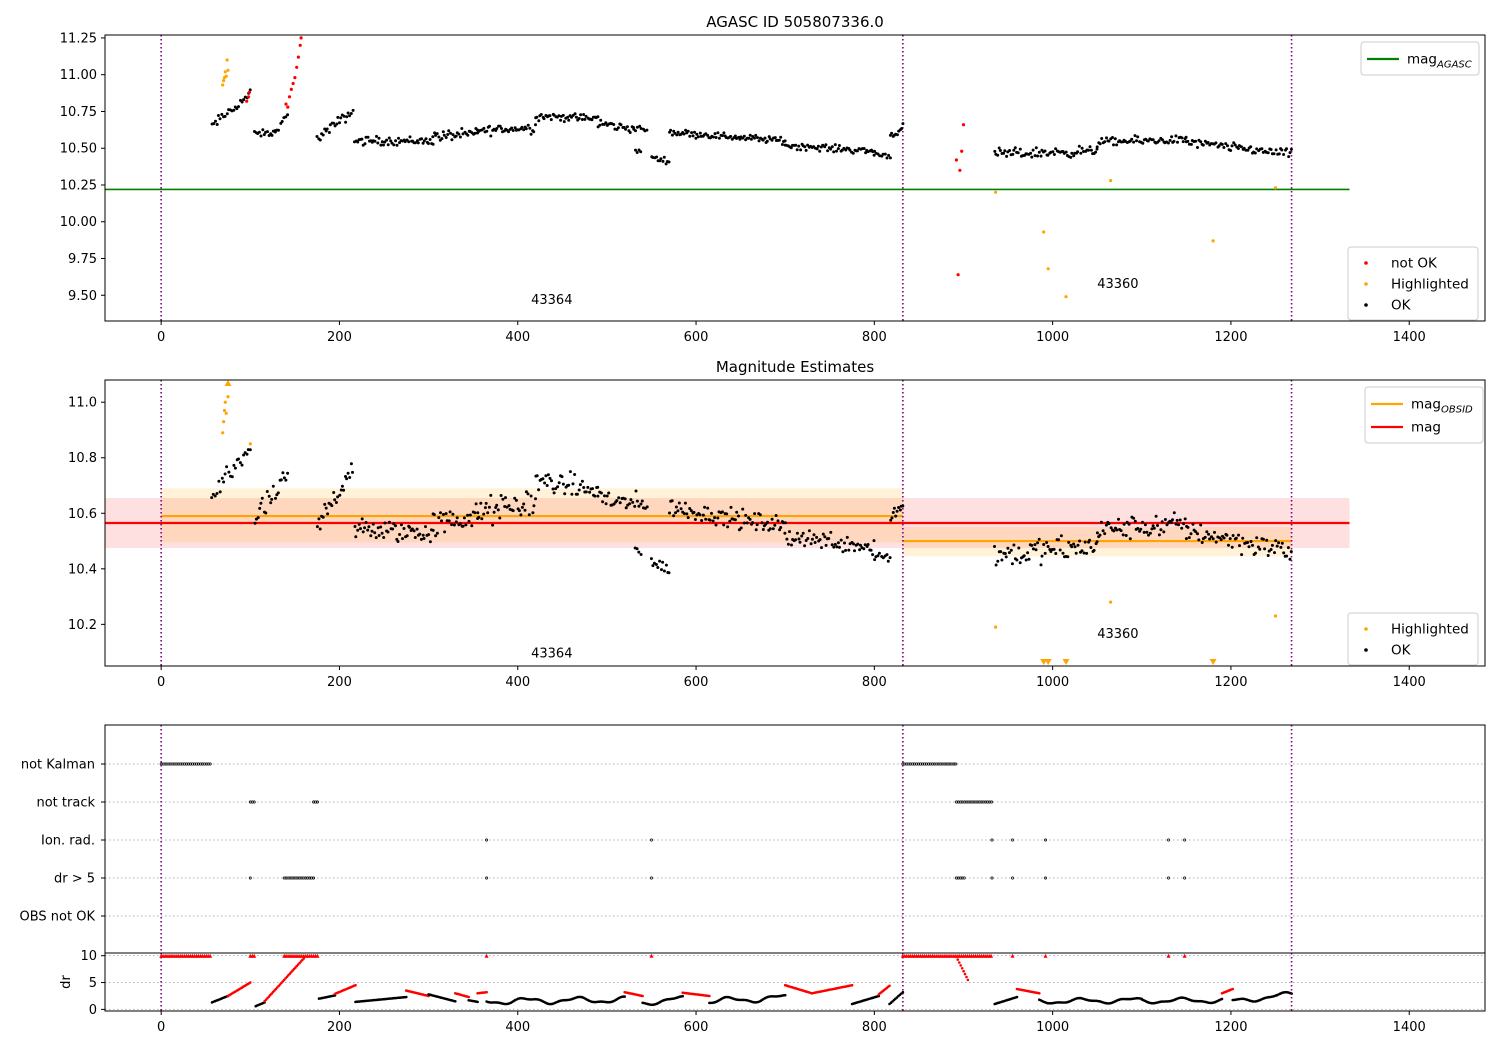  I want to click on dr-clipped-marker, so click(1184, 955).